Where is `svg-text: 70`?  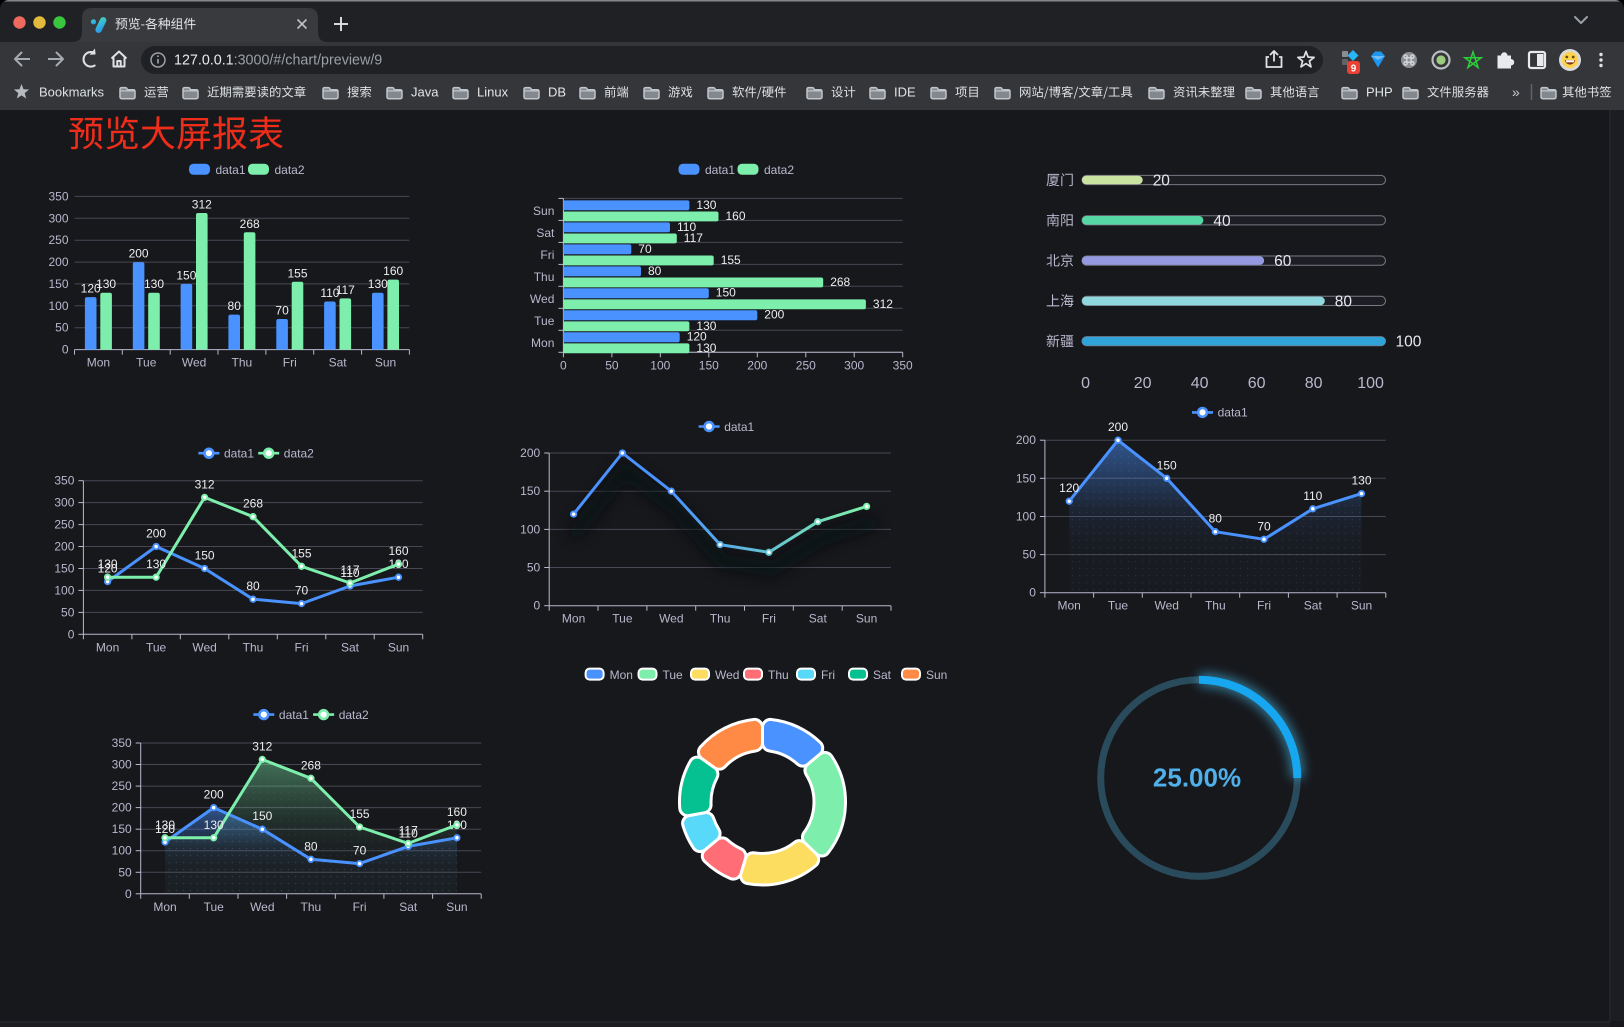 svg-text: 70 is located at coordinates (645, 249).